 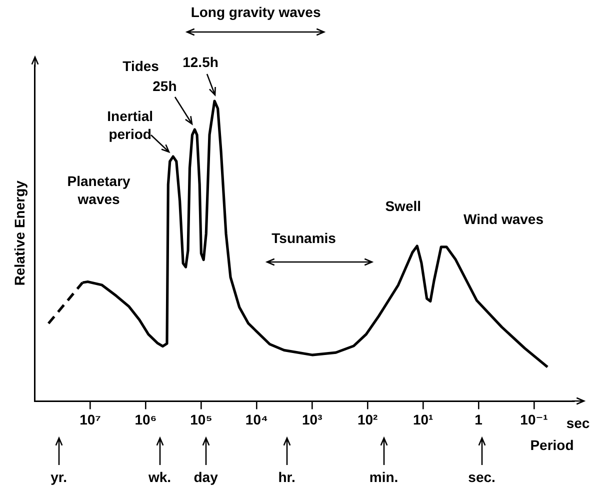 What do you see at coordinates (534, 419) in the screenshot?
I see `x-tick-label: 10⁻¹` at bounding box center [534, 419].